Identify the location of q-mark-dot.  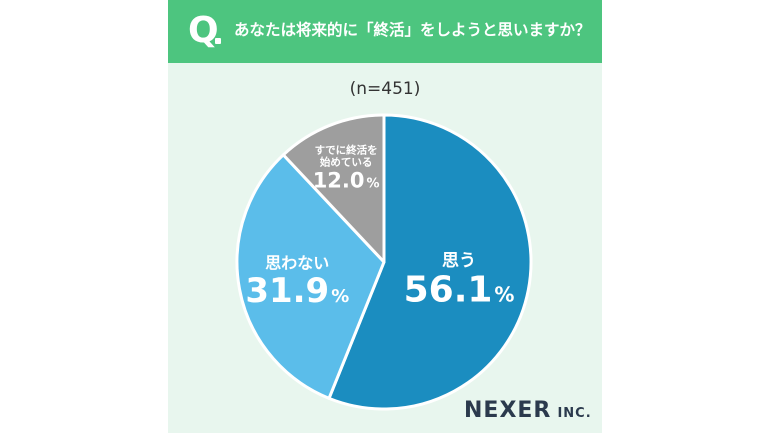
(218, 41).